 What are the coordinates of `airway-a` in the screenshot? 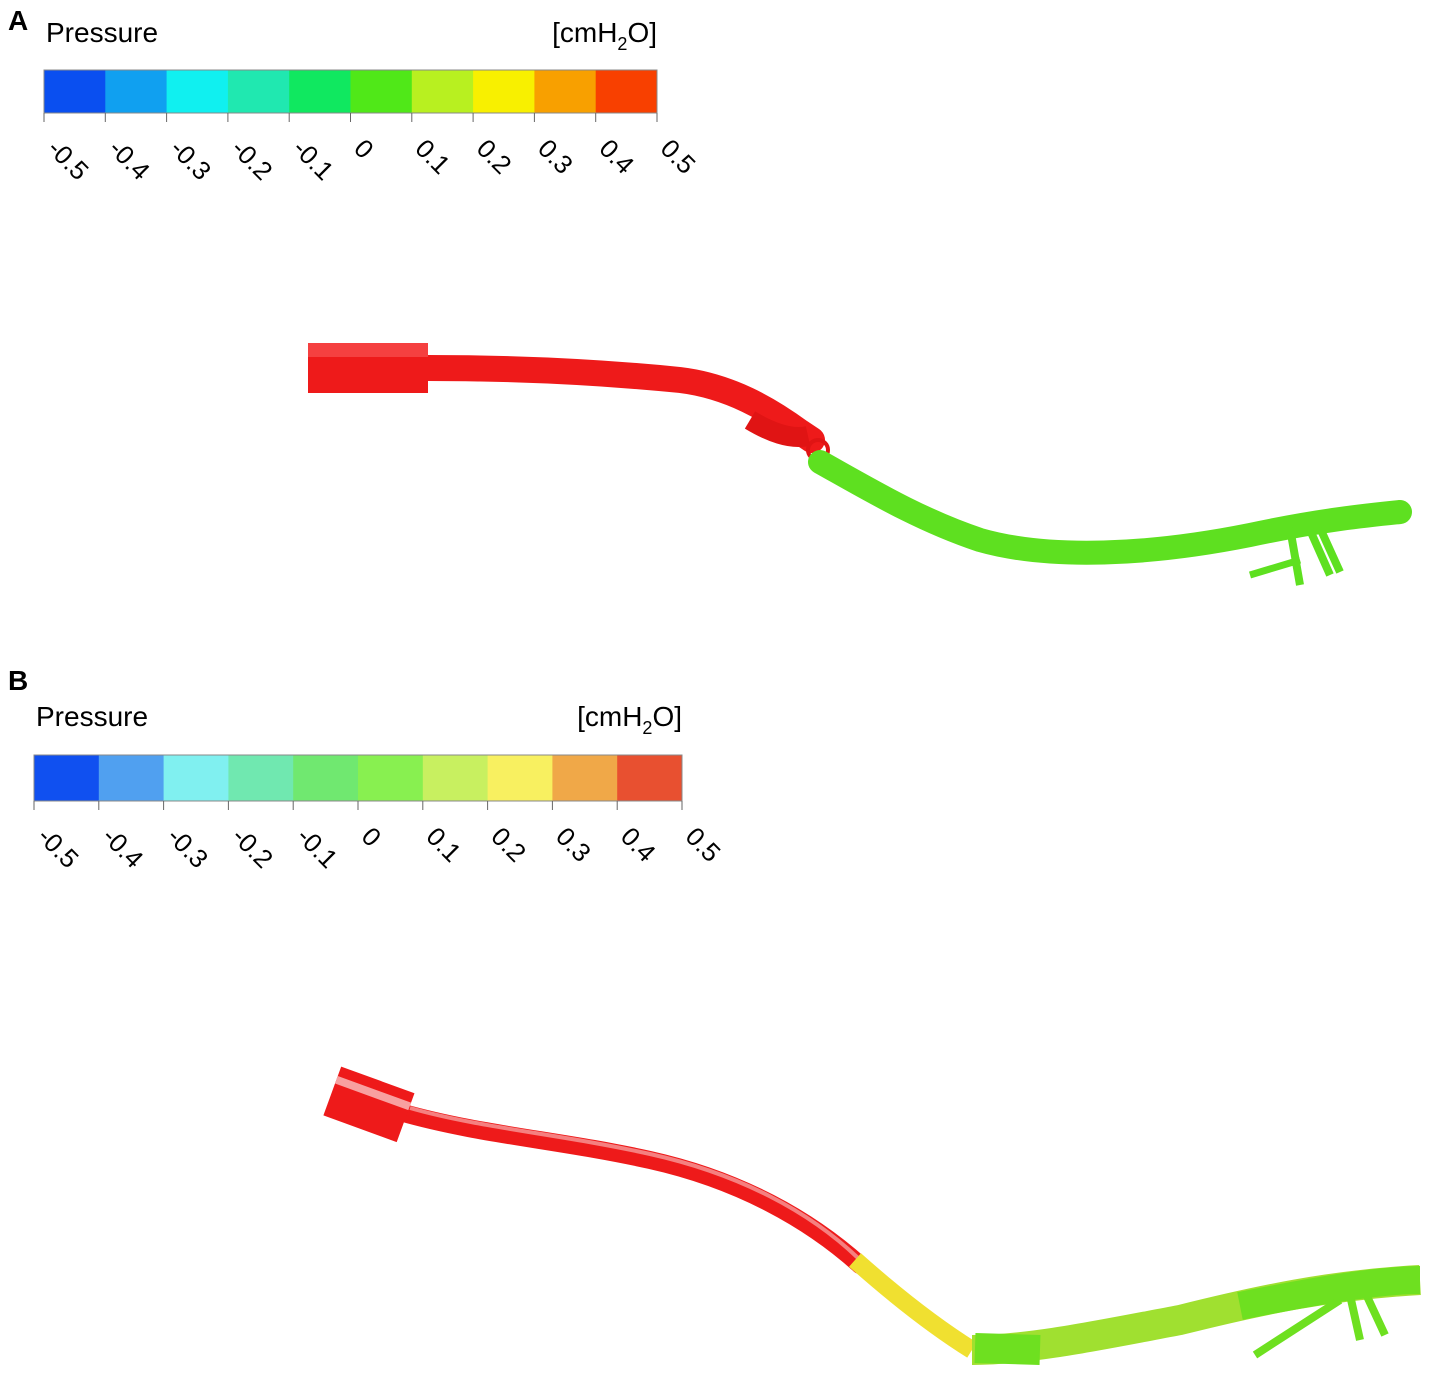 It's located at (860, 464).